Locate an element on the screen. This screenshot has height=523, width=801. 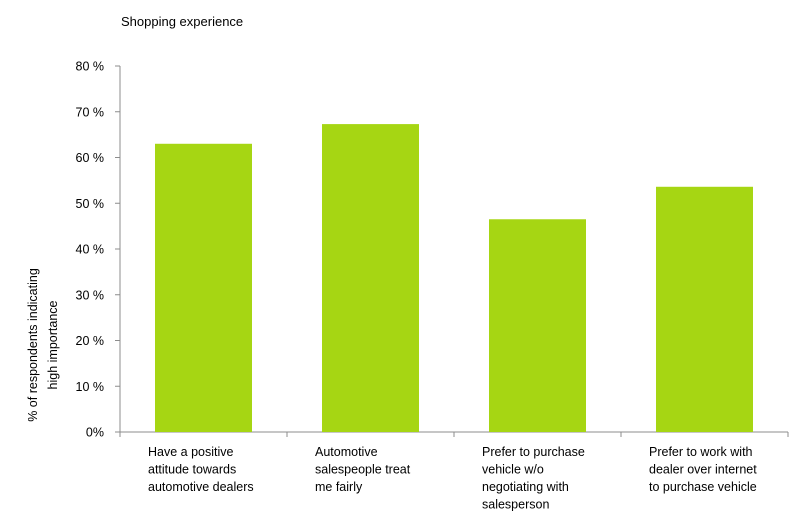
x-category-label-line: Prefer to purchase is located at coordinates (533, 452).